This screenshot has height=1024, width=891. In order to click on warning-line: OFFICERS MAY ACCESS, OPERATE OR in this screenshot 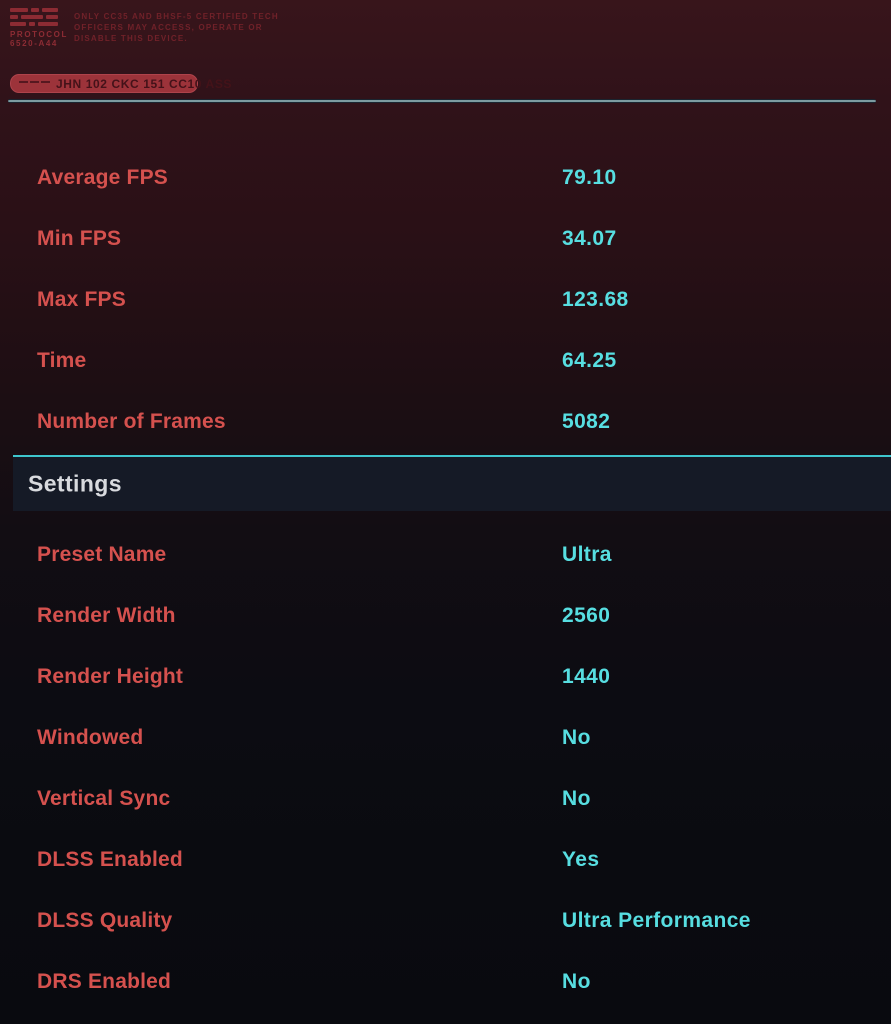, I will do `click(168, 27)`.